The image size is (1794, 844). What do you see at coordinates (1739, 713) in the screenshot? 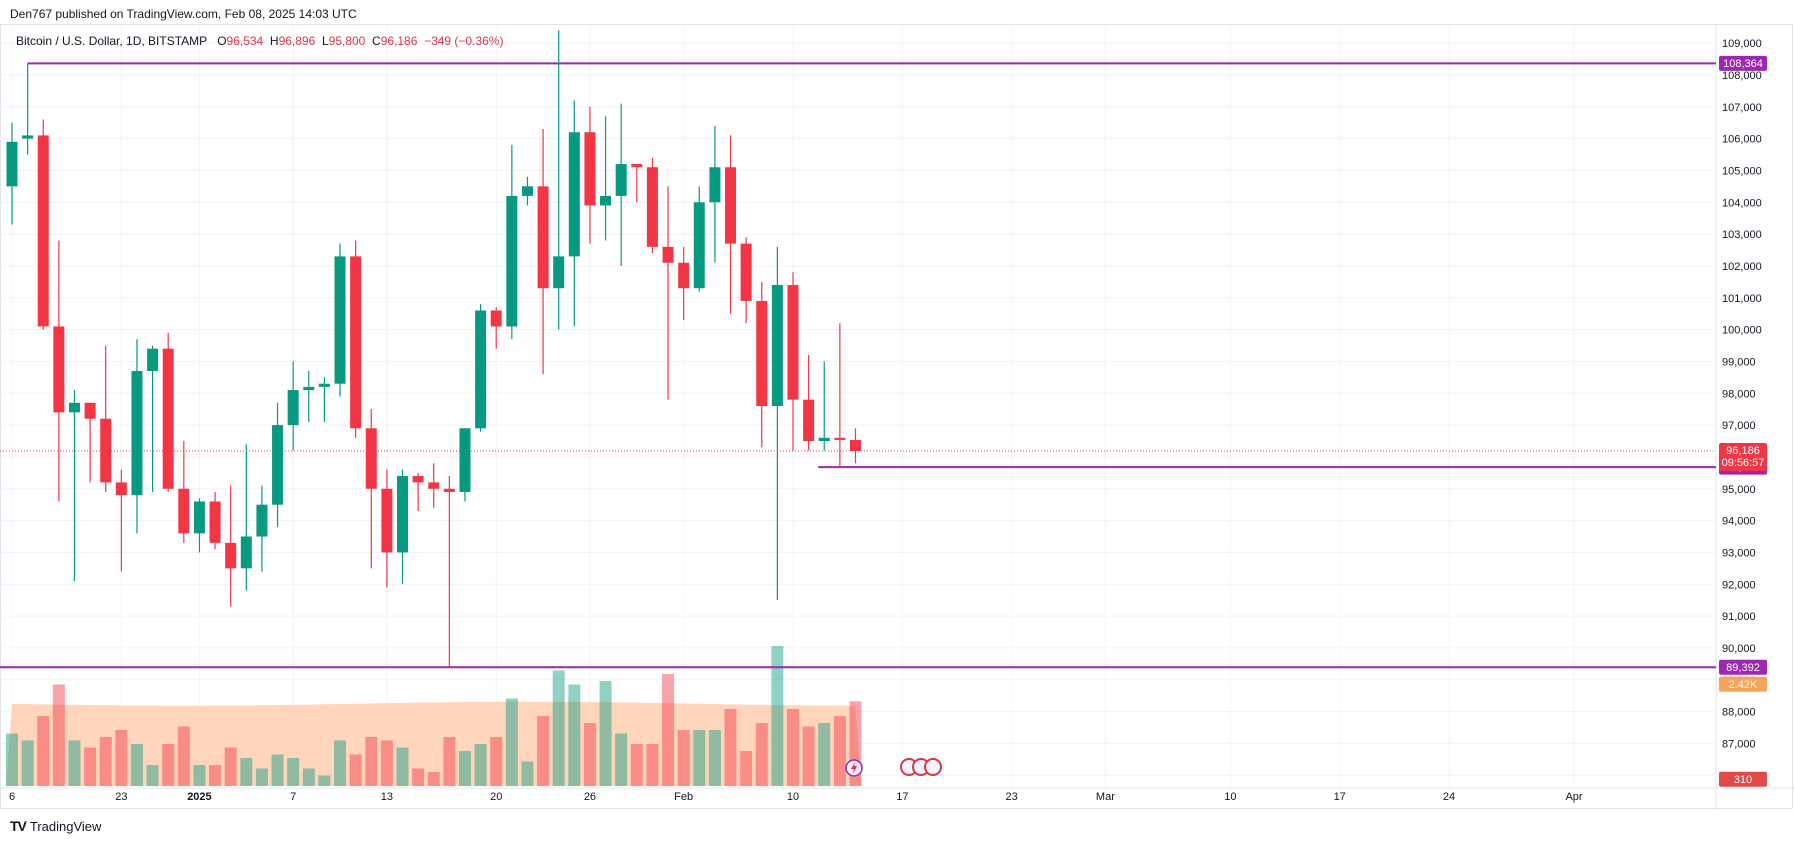
I see `y-tick-label: 88,000` at bounding box center [1739, 713].